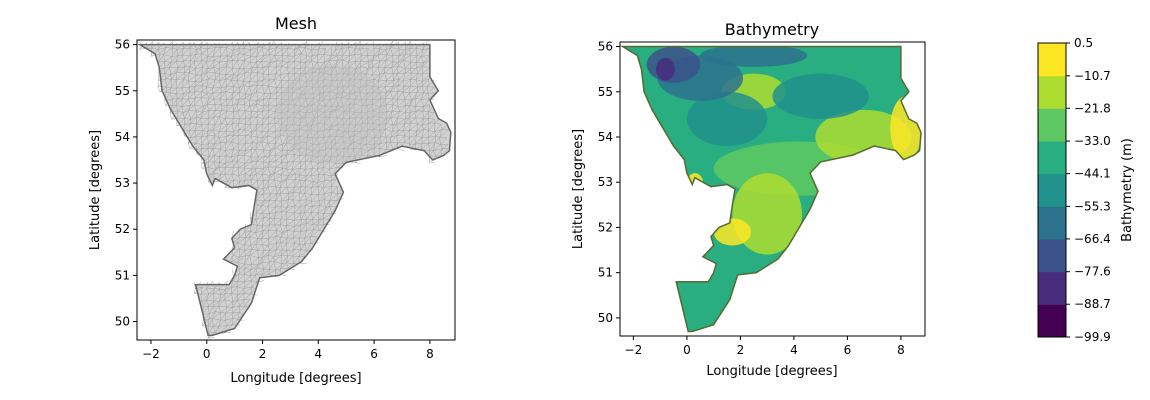  What do you see at coordinates (332, 113) in the screenshot?
I see `mesh-refined-zone` at bounding box center [332, 113].